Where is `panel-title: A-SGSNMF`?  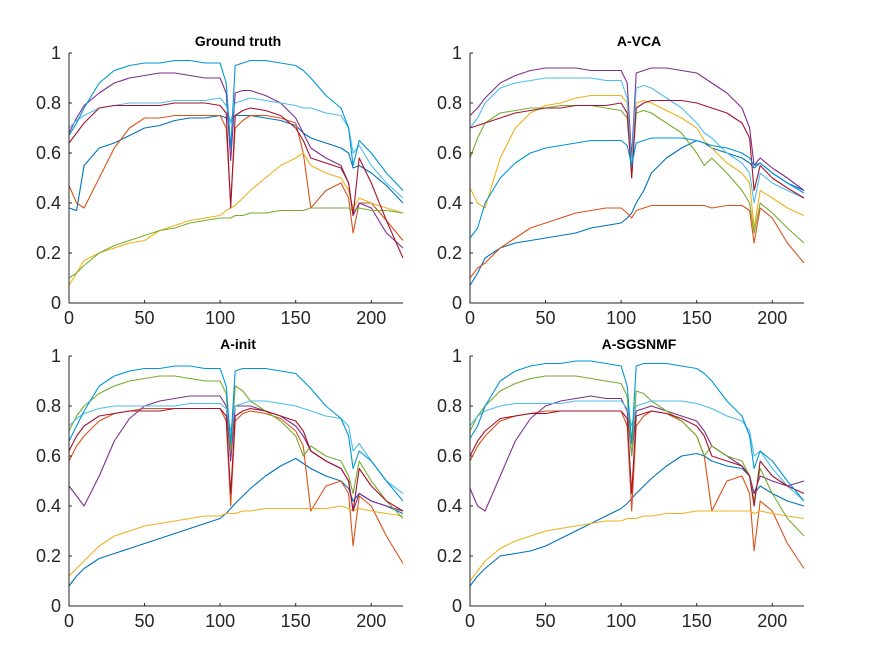 panel-title: A-SGSNMF is located at coordinates (639, 344).